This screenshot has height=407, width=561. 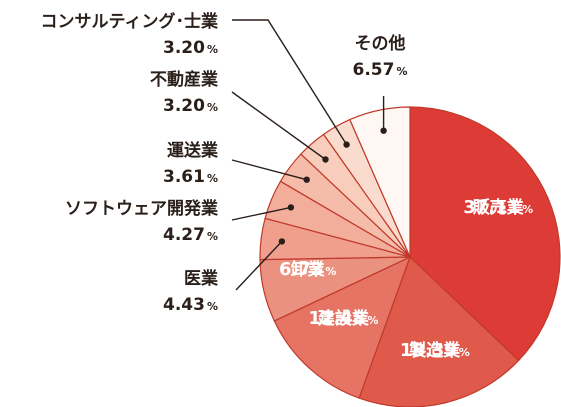 I want to click on slice-4-leader, so click(x=259, y=265).